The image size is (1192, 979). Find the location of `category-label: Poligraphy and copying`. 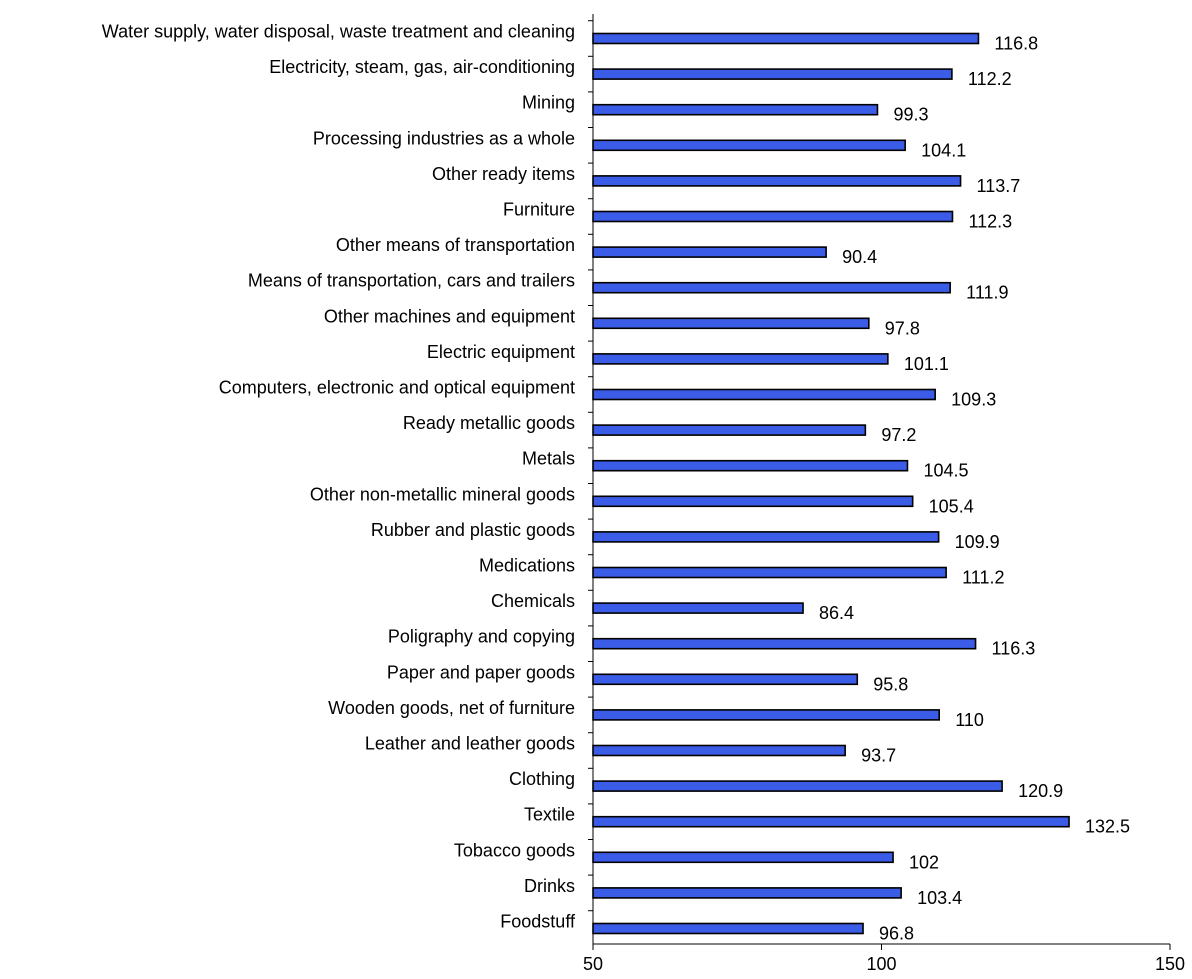

category-label: Poligraphy and copying is located at coordinates (481, 637).